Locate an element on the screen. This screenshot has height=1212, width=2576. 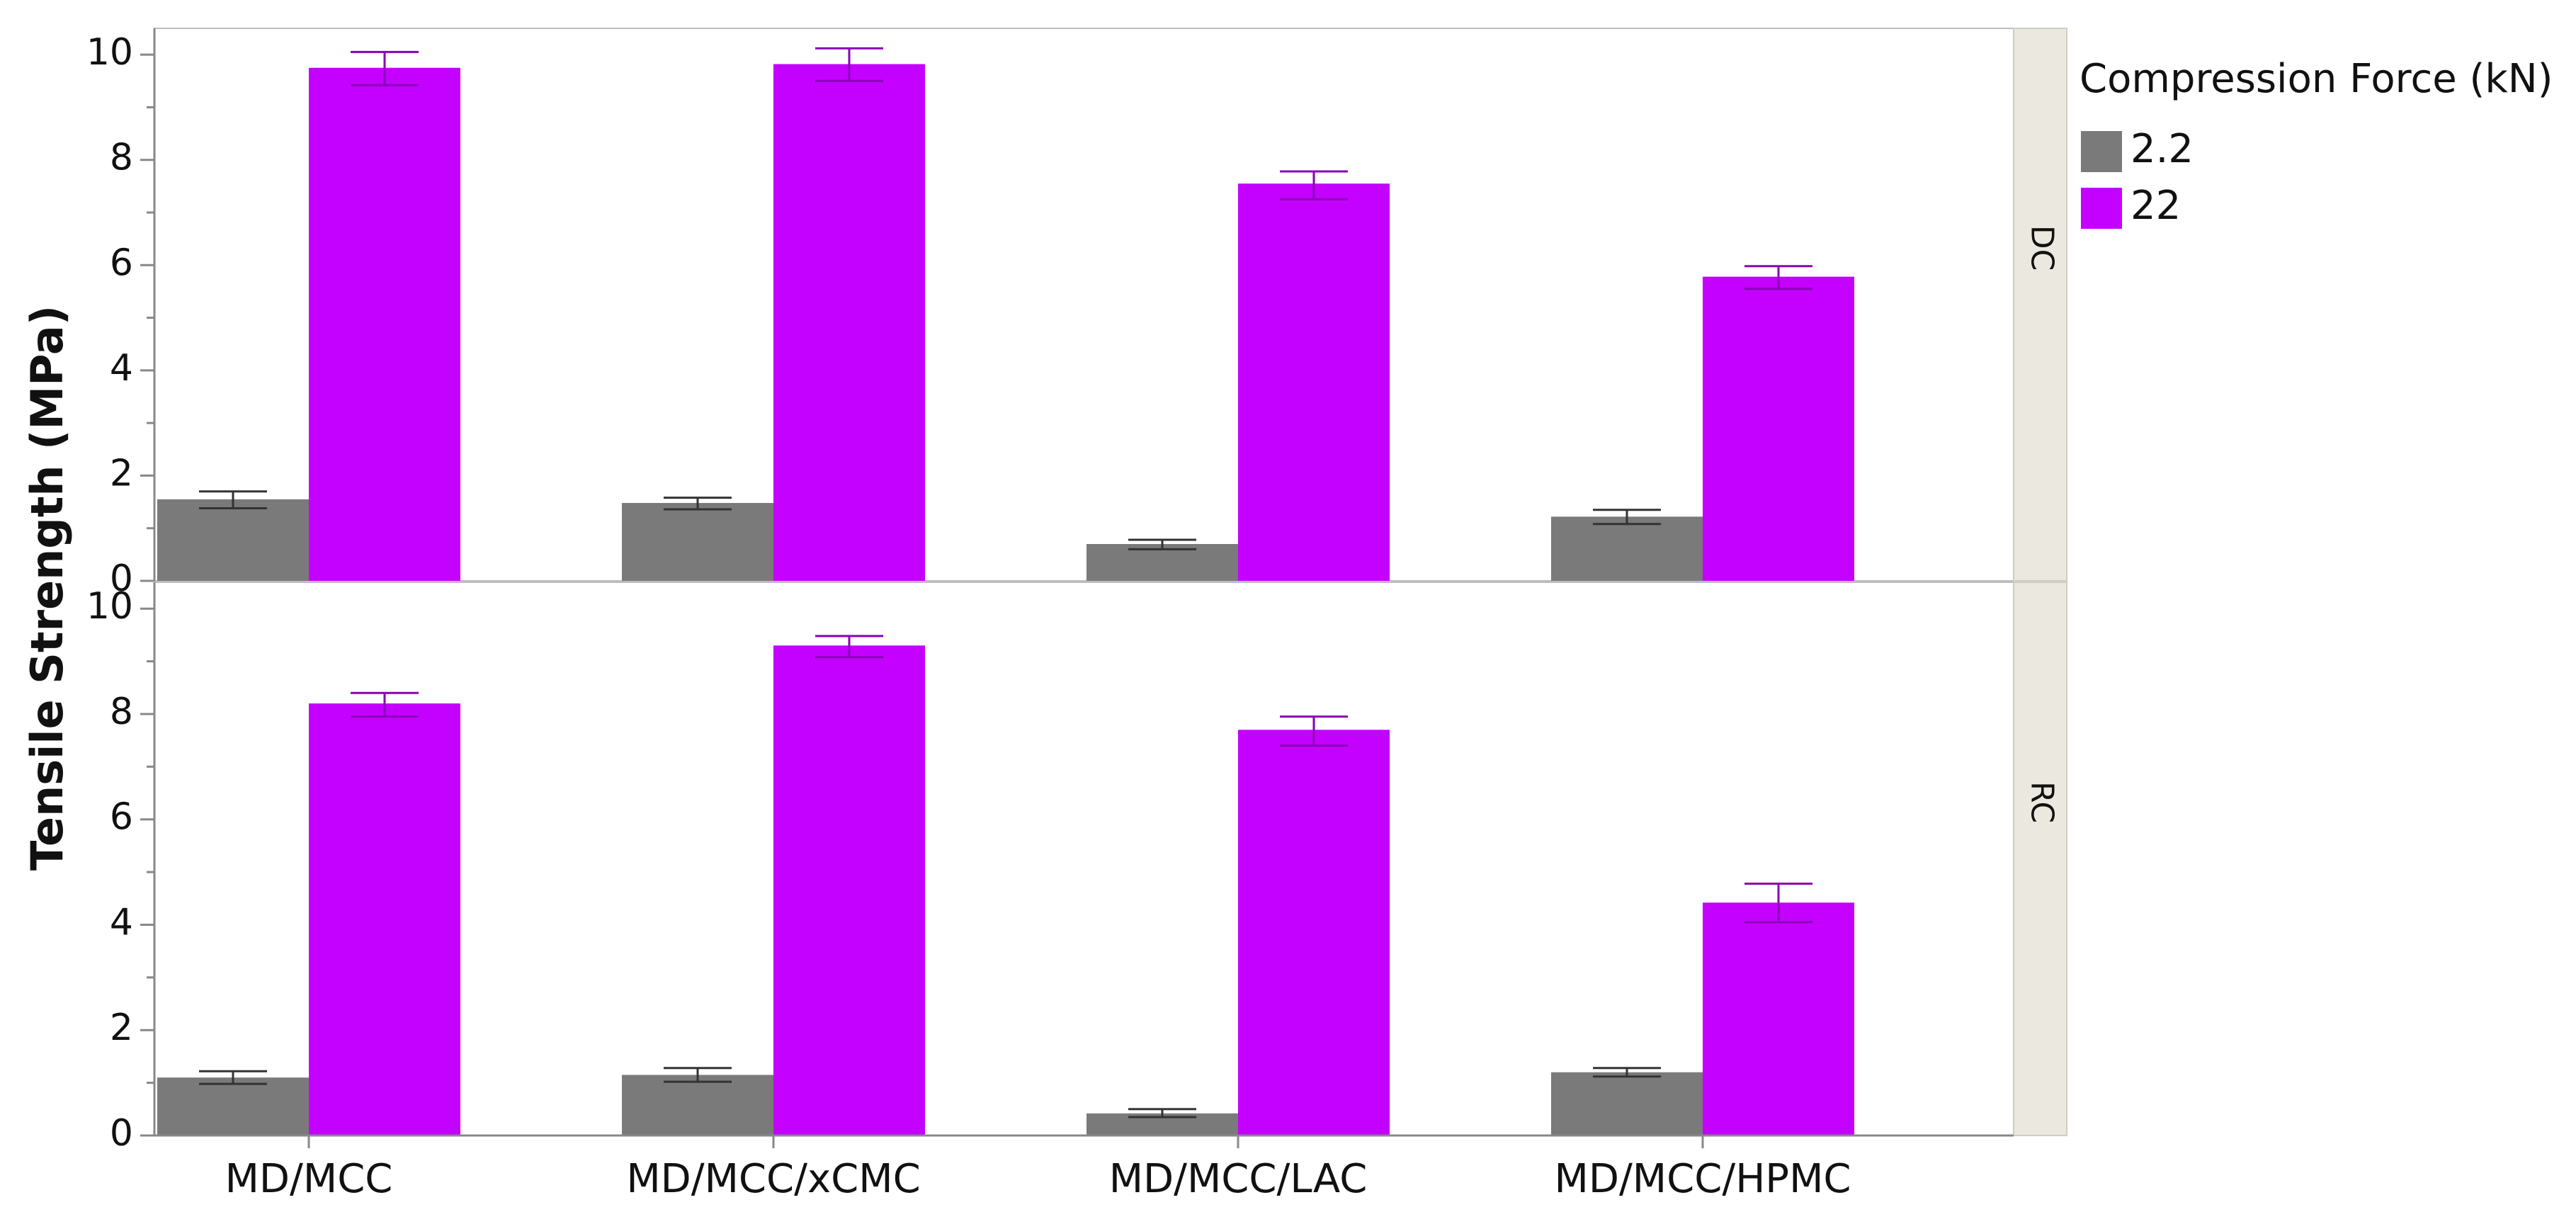
legend-title: Compression Force (kN) is located at coordinates (2316, 79).